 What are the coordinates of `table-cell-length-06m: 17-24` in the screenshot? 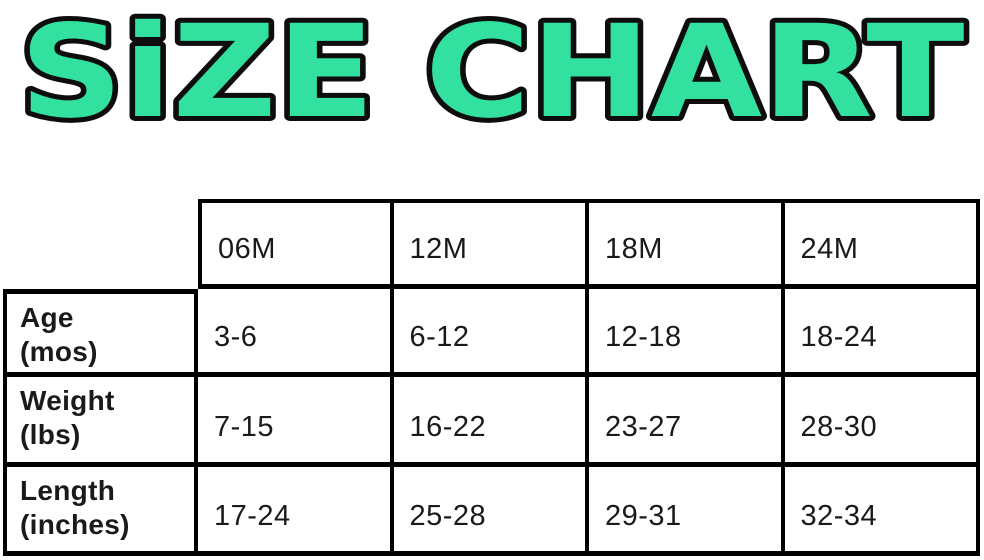 It's located at (296, 511).